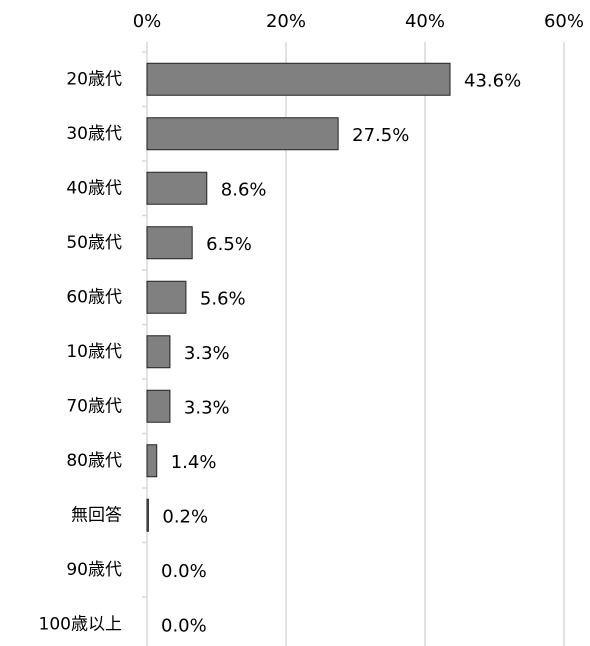 Image resolution: width=590 pixels, height=646 pixels. Describe the element at coordinates (94, 243) in the screenshot. I see `y-tick-label: 50歳代` at that location.